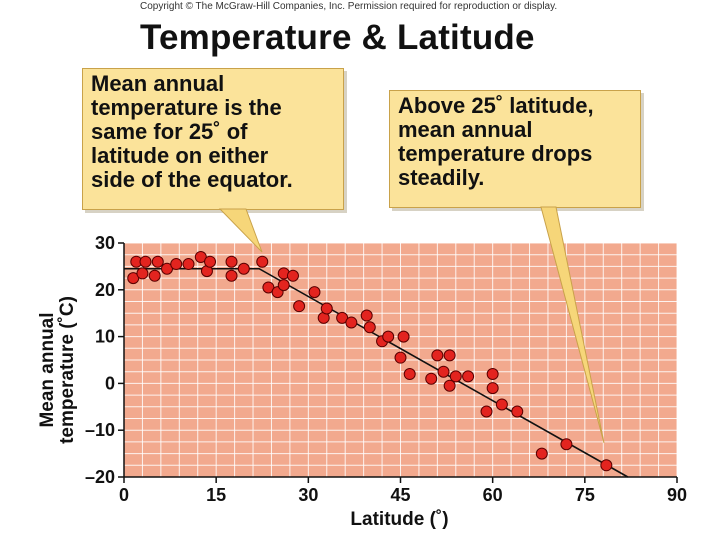 The width and height of the screenshot is (720, 540). I want to click on callout-line: side of the equator., so click(192, 179).